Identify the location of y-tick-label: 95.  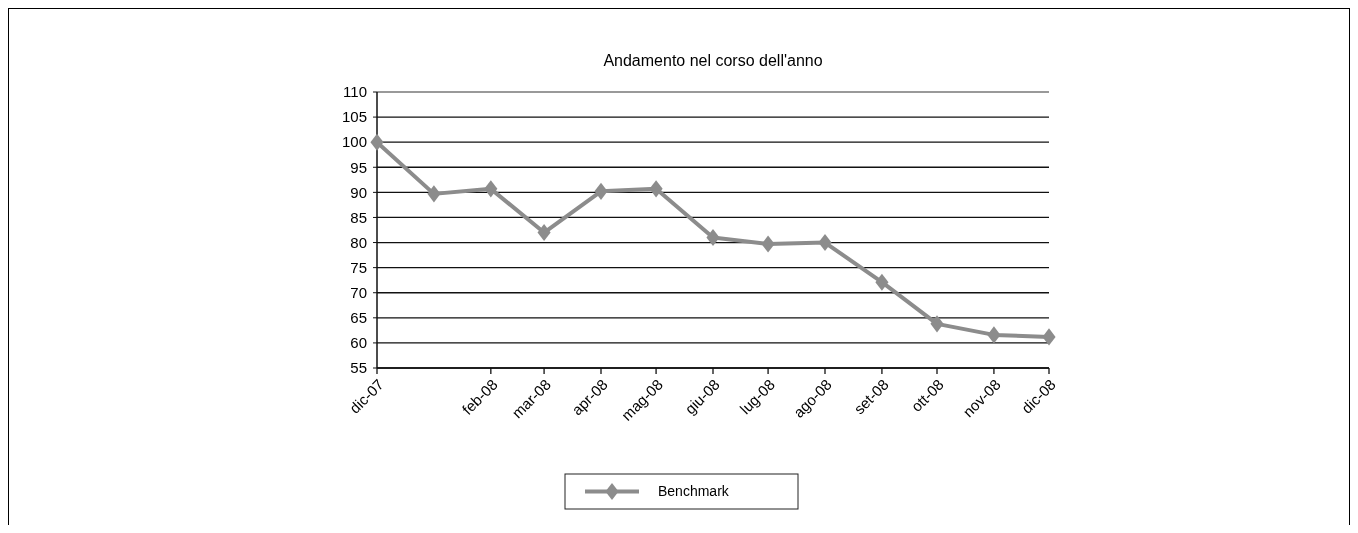
(358, 167).